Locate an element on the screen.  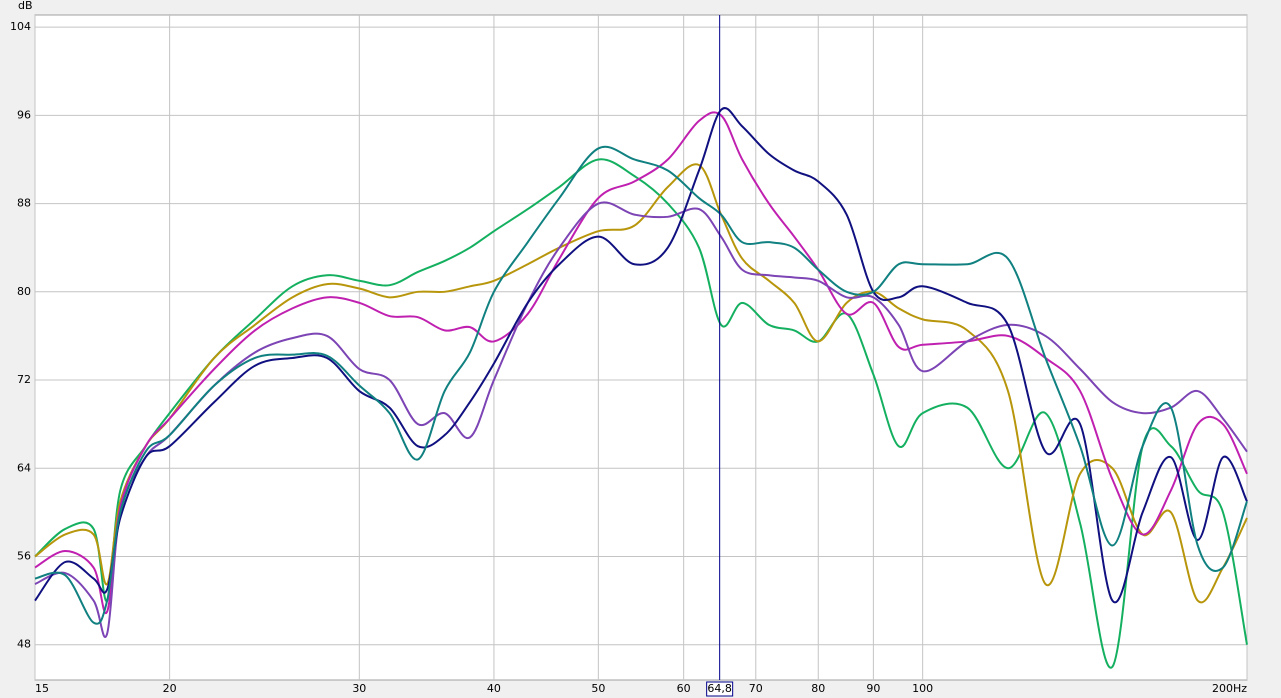
x-tick-label: 30 is located at coordinates (359, 688).